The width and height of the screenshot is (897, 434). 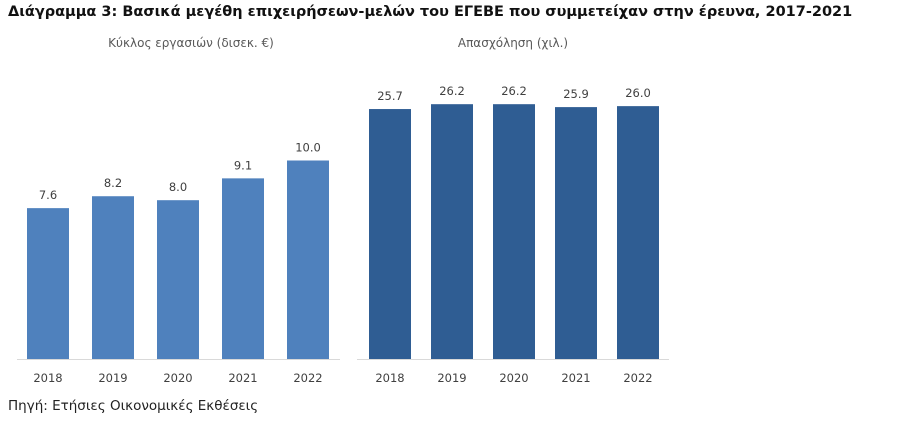 What do you see at coordinates (638, 93) in the screenshot?
I see `data-label: 26.0` at bounding box center [638, 93].